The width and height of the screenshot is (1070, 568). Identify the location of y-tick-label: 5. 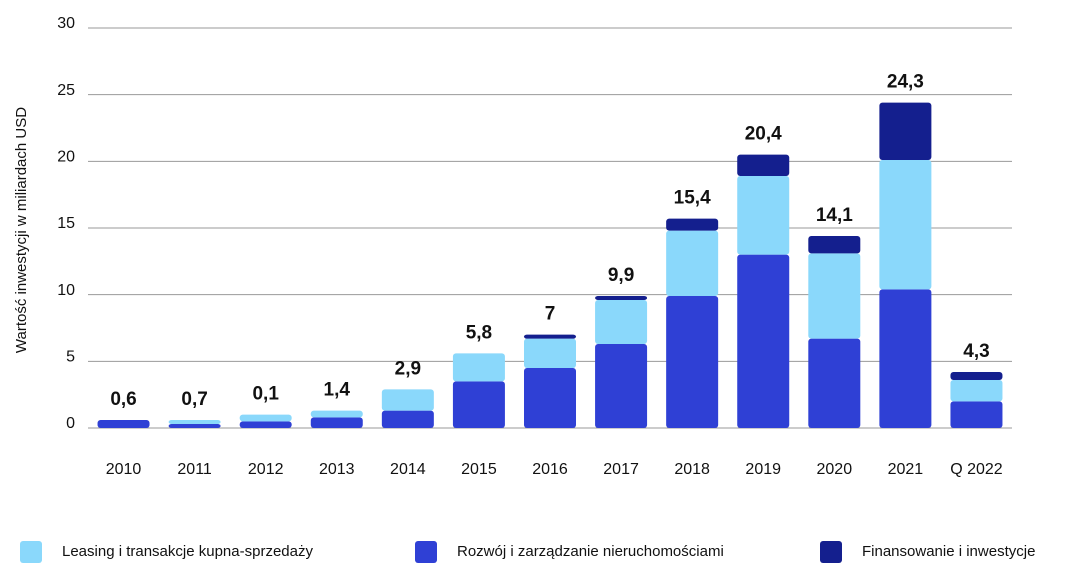
(70, 357).